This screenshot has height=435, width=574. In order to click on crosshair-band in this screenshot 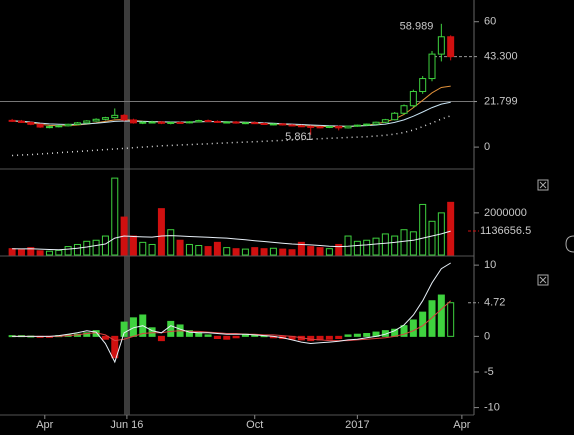, I will do `click(127, 207)`.